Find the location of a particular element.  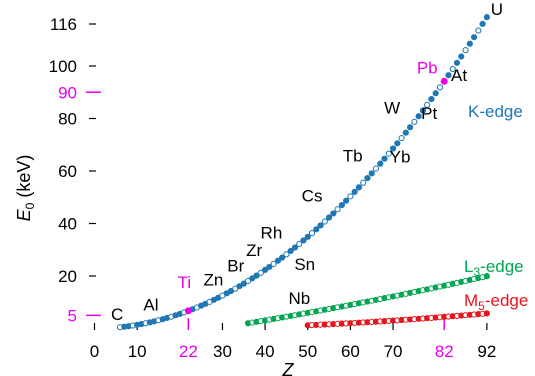

x-tick-label: 50 is located at coordinates (307, 351).